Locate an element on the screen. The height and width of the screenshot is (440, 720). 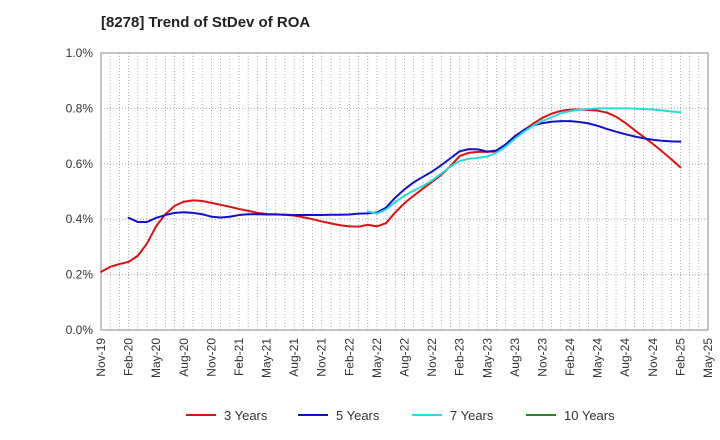
y-tick-label: 1.0% is located at coordinates (80, 53).